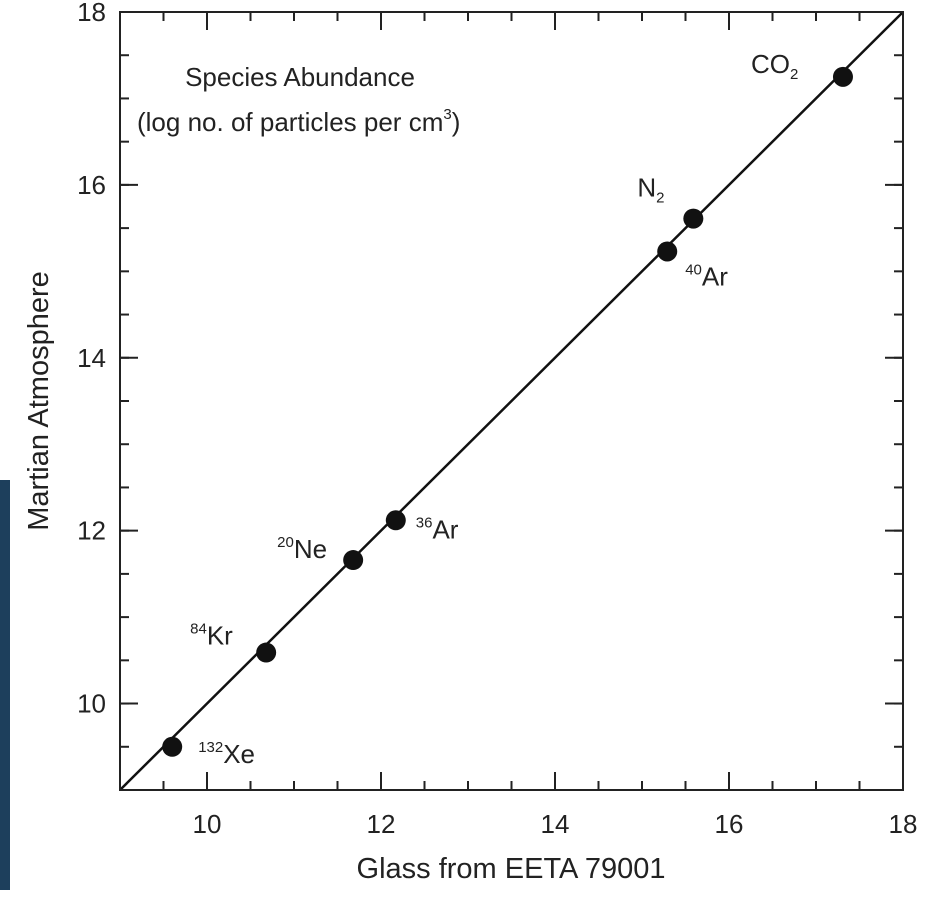 The width and height of the screenshot is (925, 897). I want to click on point-label: 132Xe, so click(226, 754).